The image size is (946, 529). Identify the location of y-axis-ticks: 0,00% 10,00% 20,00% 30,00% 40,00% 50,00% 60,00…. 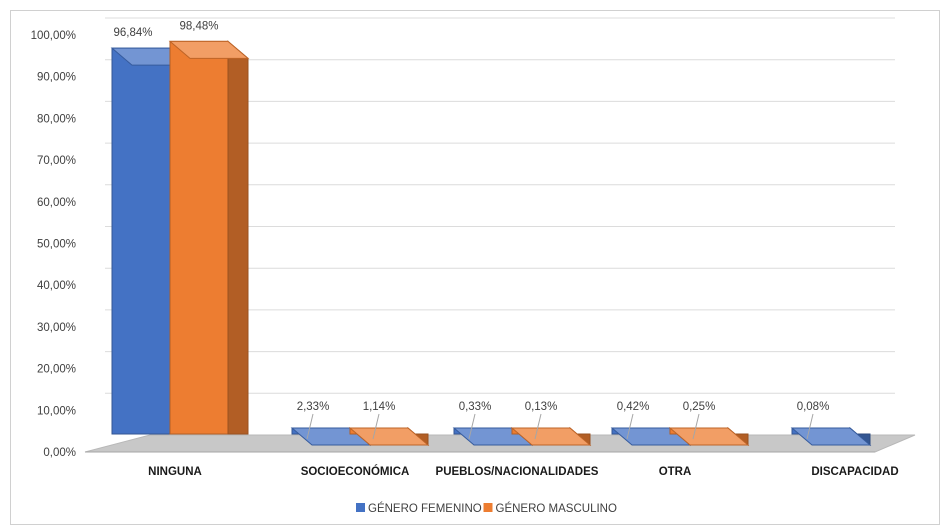
(53, 244).